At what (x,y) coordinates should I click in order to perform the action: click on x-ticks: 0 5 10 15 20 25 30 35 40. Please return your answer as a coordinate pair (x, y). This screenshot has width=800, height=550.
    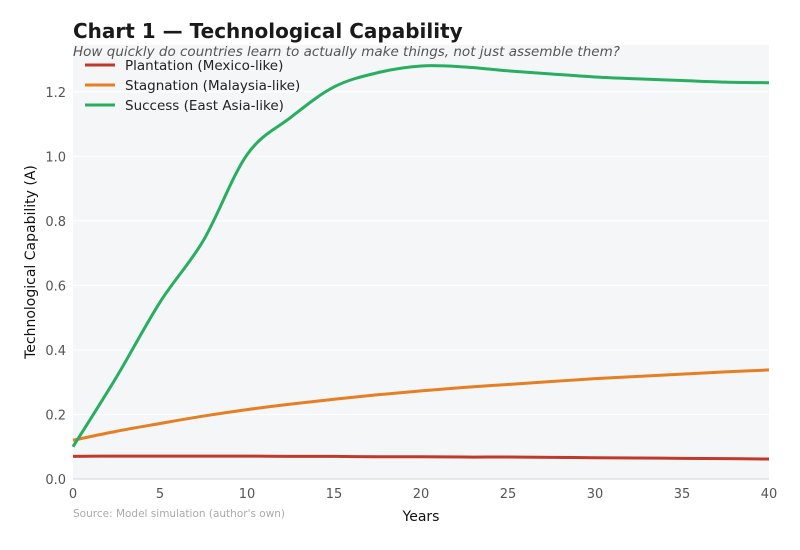
    Looking at the image, I should click on (423, 494).